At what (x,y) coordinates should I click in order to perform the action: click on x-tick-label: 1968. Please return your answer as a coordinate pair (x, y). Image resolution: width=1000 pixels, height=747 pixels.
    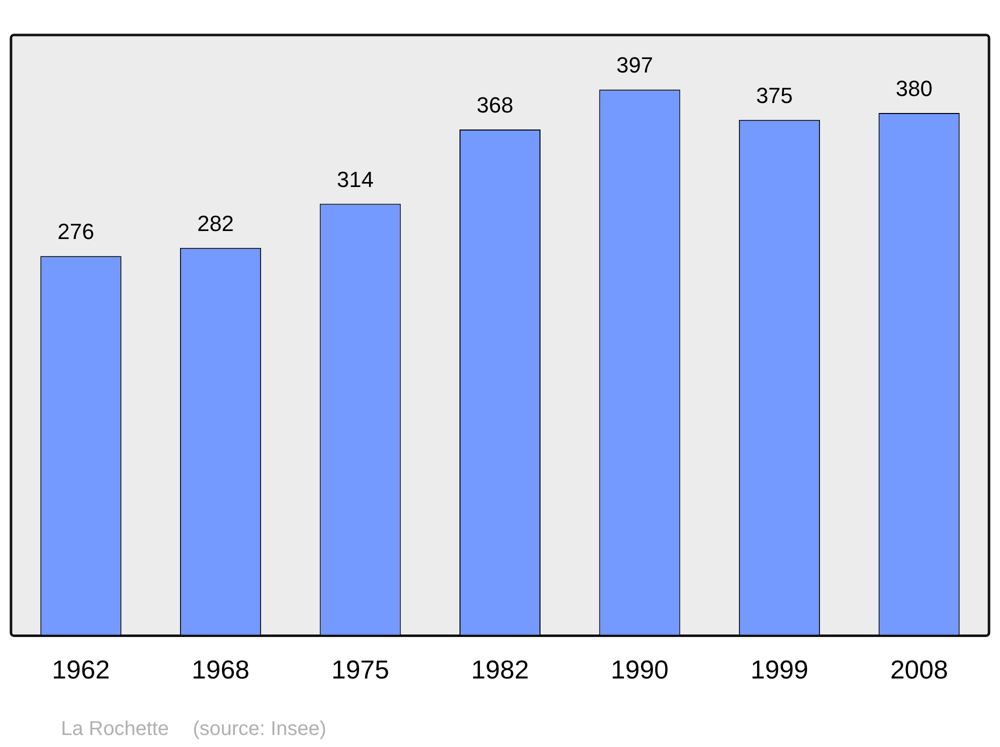
    Looking at the image, I should click on (221, 669).